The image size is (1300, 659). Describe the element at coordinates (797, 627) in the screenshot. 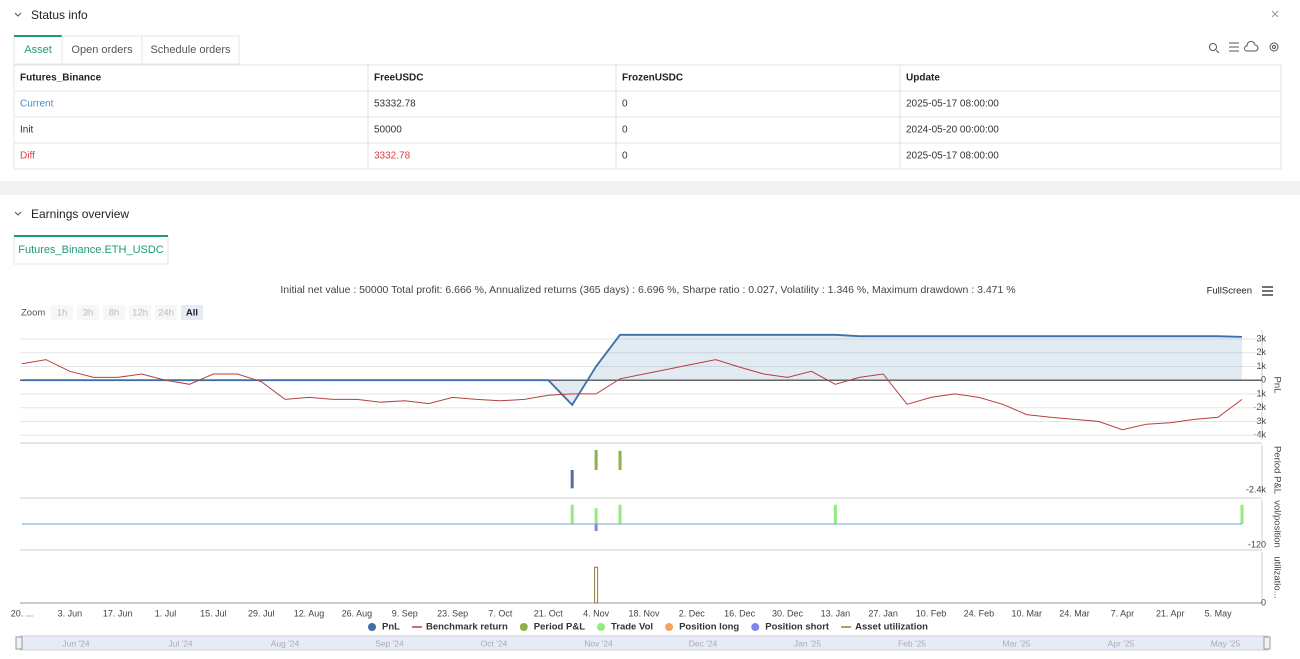

I see `legend-label: Position short` at that location.